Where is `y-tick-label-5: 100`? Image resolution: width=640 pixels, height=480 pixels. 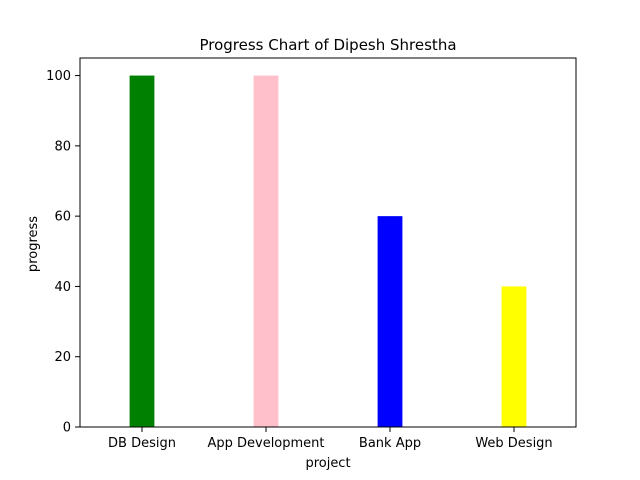 y-tick-label-5: 100 is located at coordinates (58, 76).